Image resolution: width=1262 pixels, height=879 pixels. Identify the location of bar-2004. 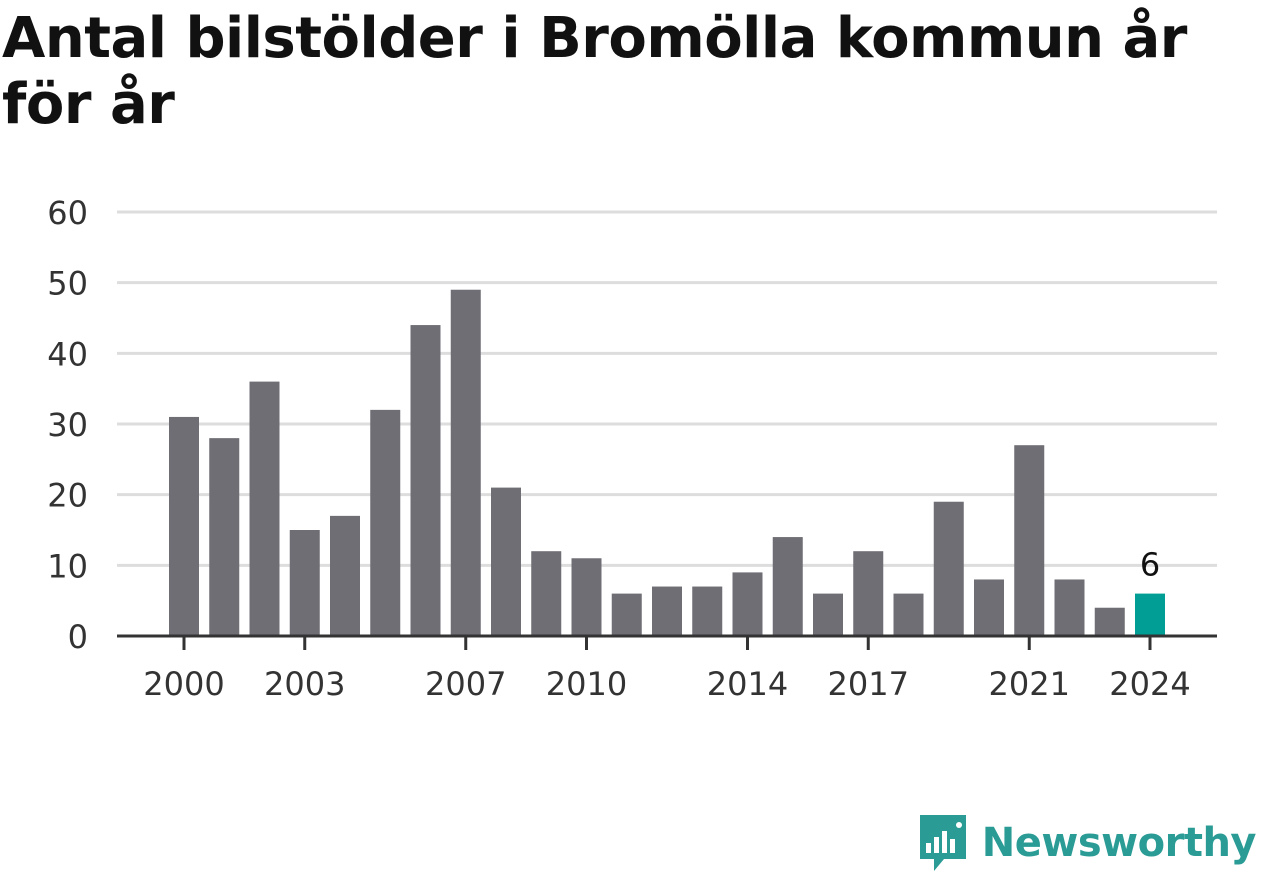
(345, 575).